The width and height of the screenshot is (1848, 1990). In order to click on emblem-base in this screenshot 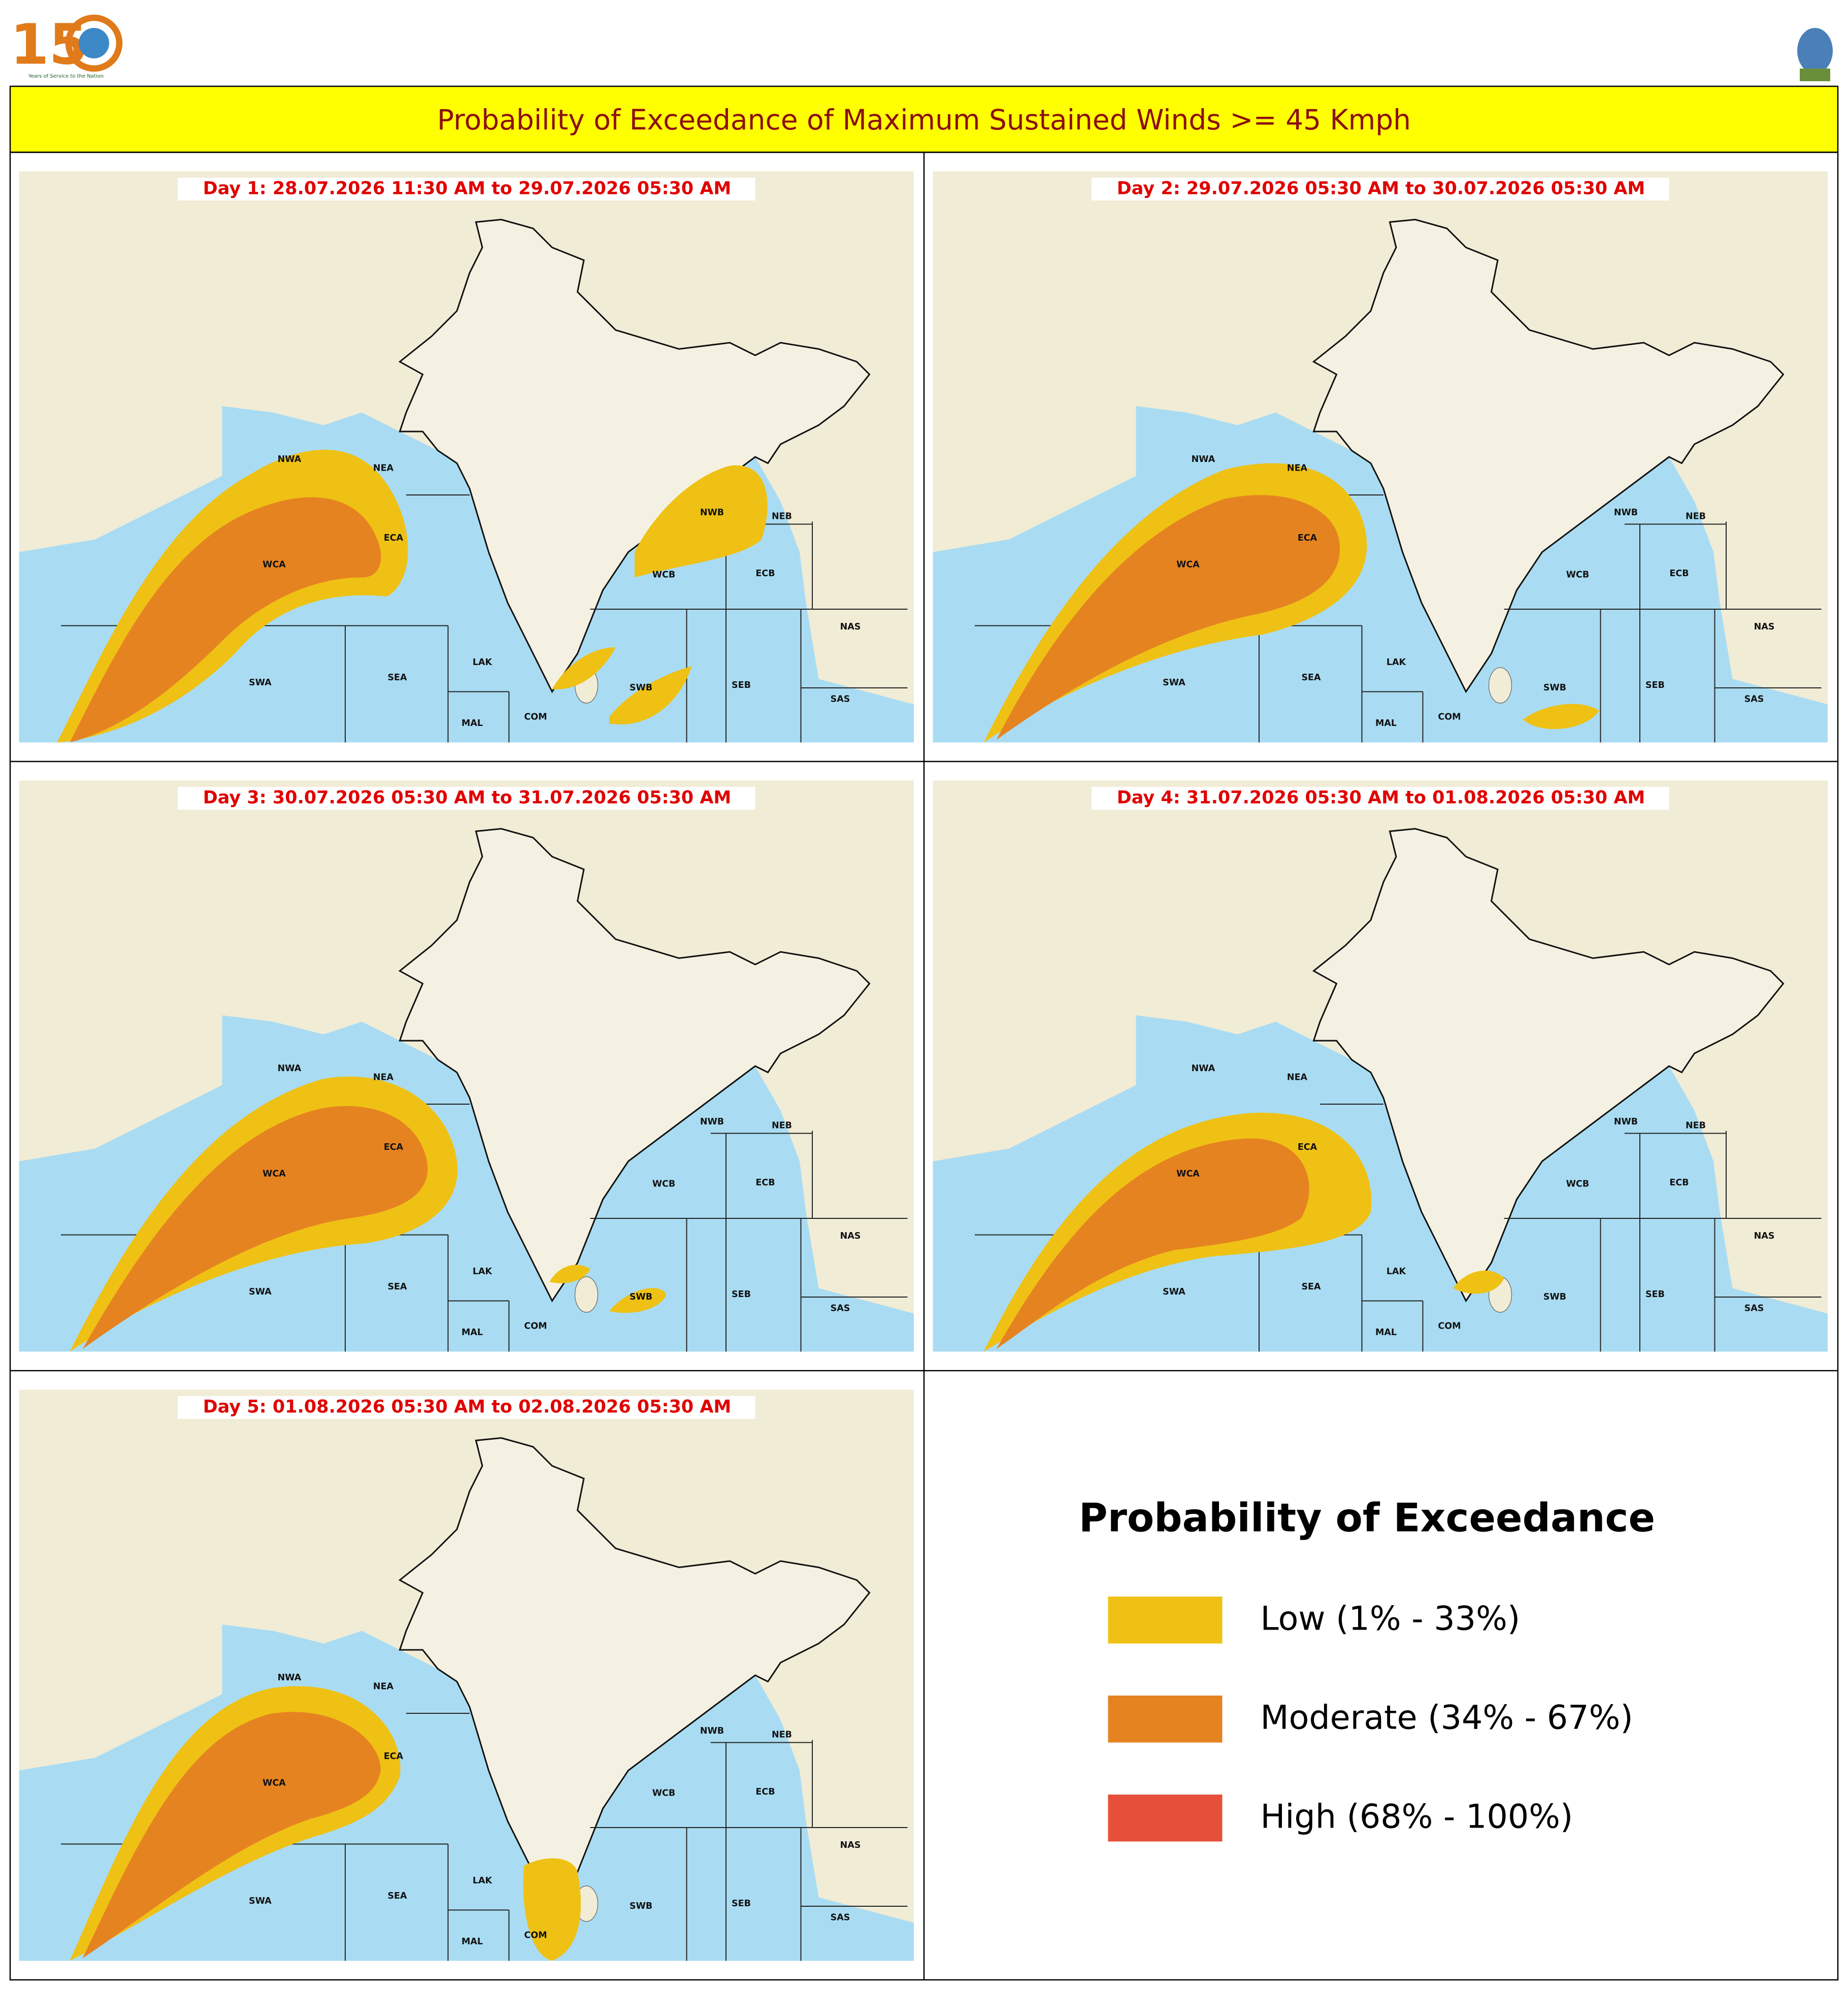, I will do `click(1815, 75)`.